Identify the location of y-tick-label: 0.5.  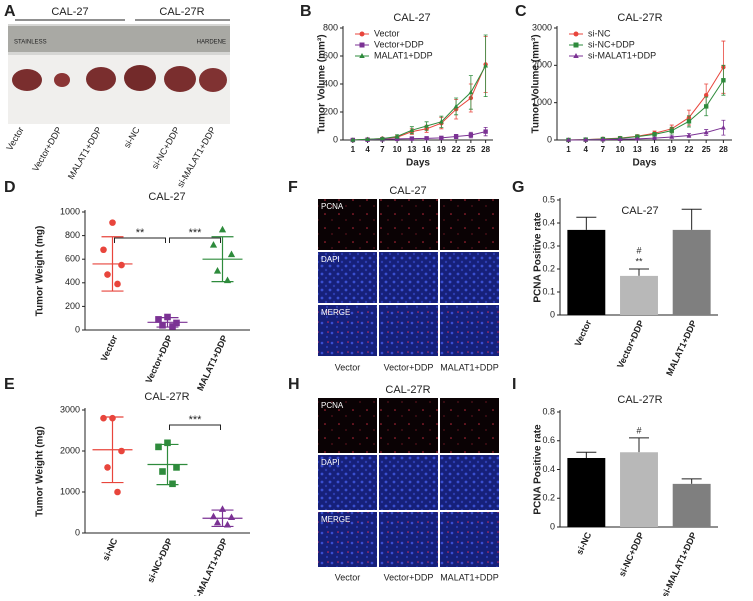
(548, 199).